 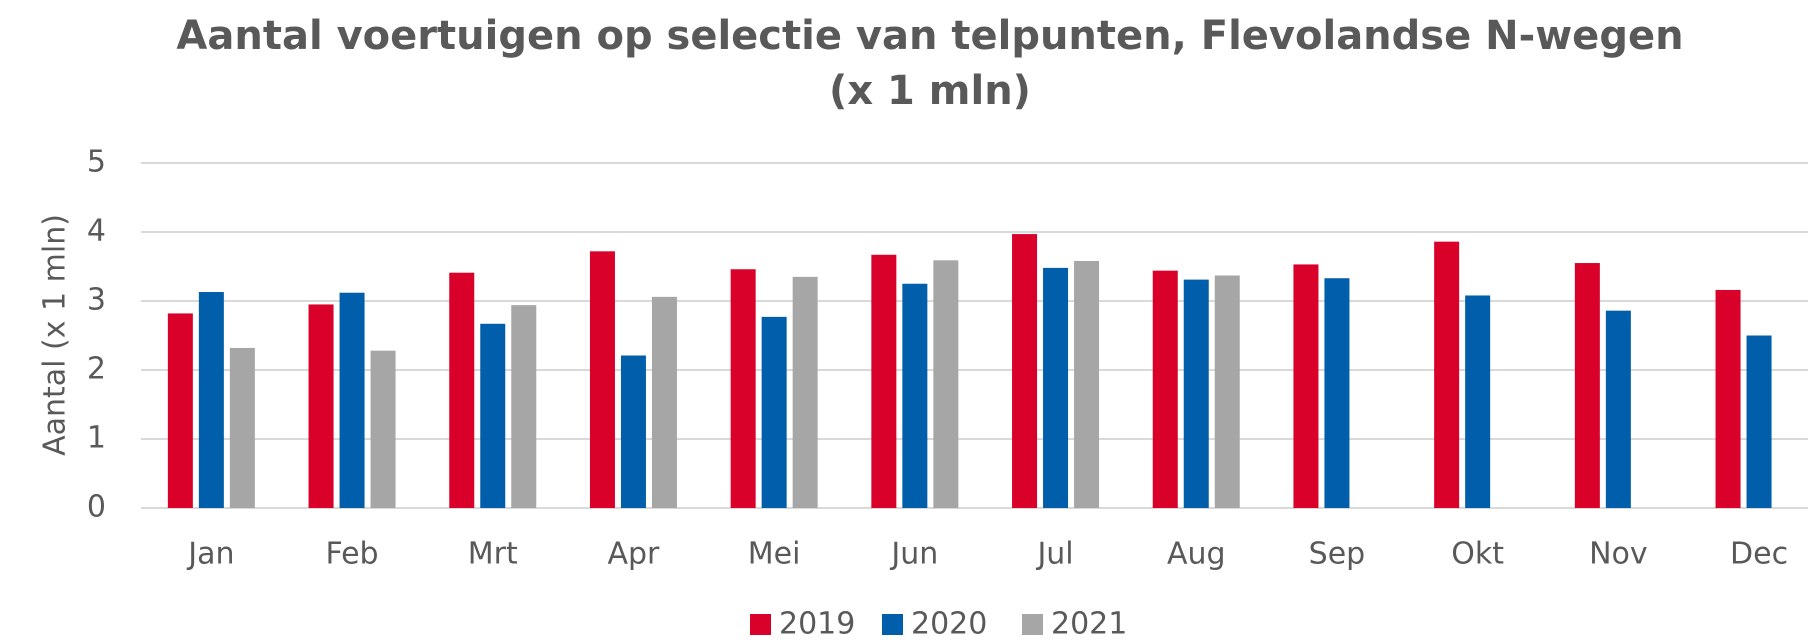 I want to click on y-tick-label: 3, so click(x=96, y=300).